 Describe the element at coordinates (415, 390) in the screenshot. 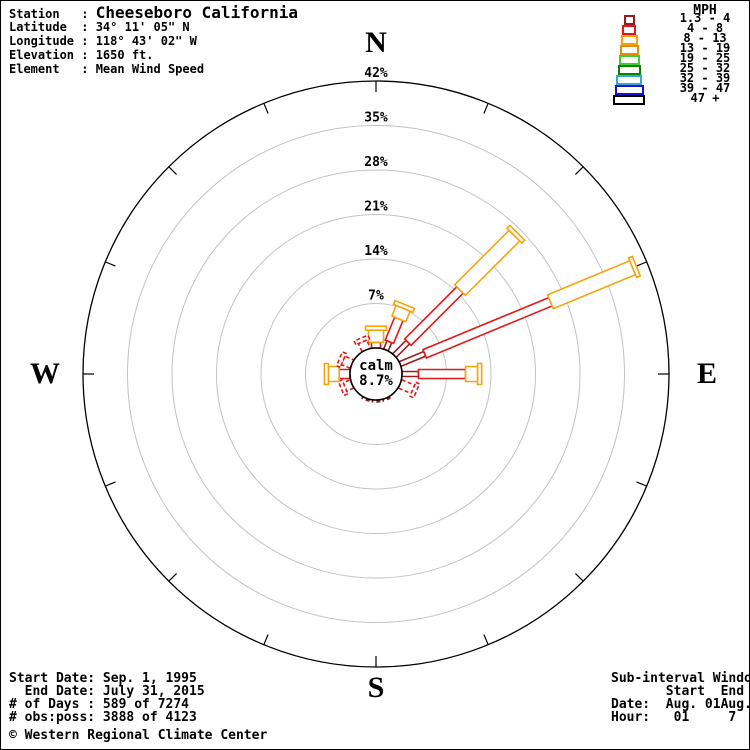

I see `wind-petal-ESE-cap` at that location.